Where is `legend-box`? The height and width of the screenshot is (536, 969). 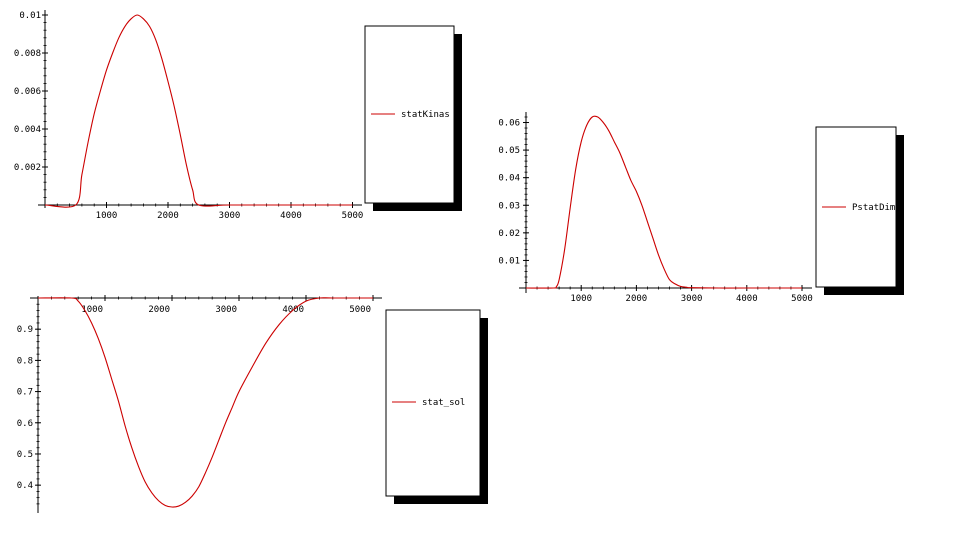 legend-box is located at coordinates (433, 403).